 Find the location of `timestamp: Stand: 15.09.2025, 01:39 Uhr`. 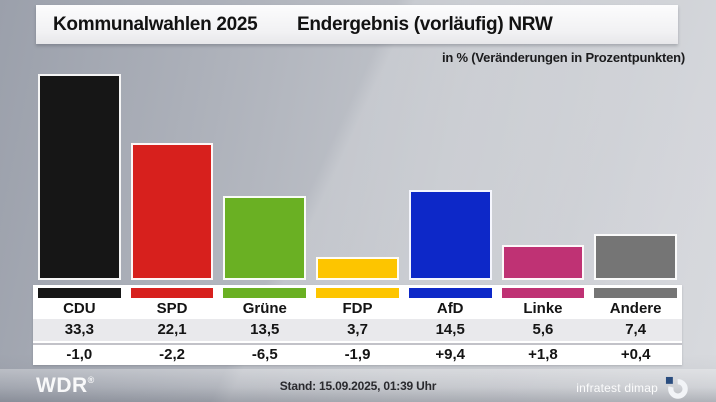

timestamp: Stand: 15.09.2025, 01:39 Uhr is located at coordinates (358, 386).